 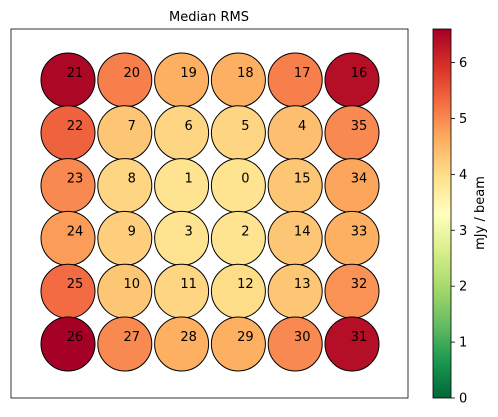 I want to click on beam-label: 28, so click(x=188, y=337).